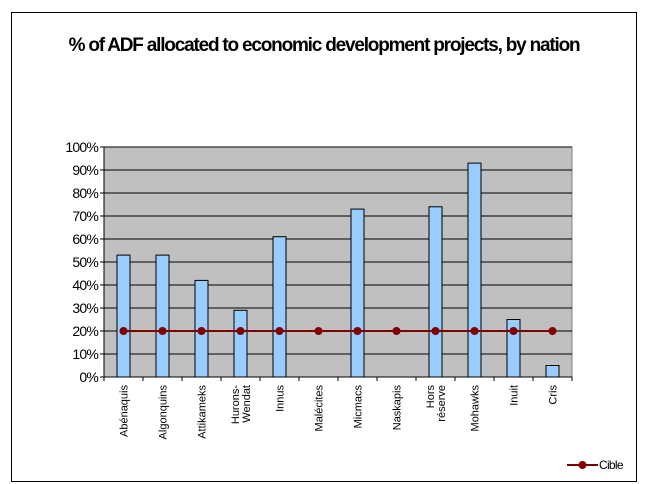 The image size is (650, 484). What do you see at coordinates (436, 403) in the screenshot?
I see `x-tick-label: Horsréserve` at bounding box center [436, 403].